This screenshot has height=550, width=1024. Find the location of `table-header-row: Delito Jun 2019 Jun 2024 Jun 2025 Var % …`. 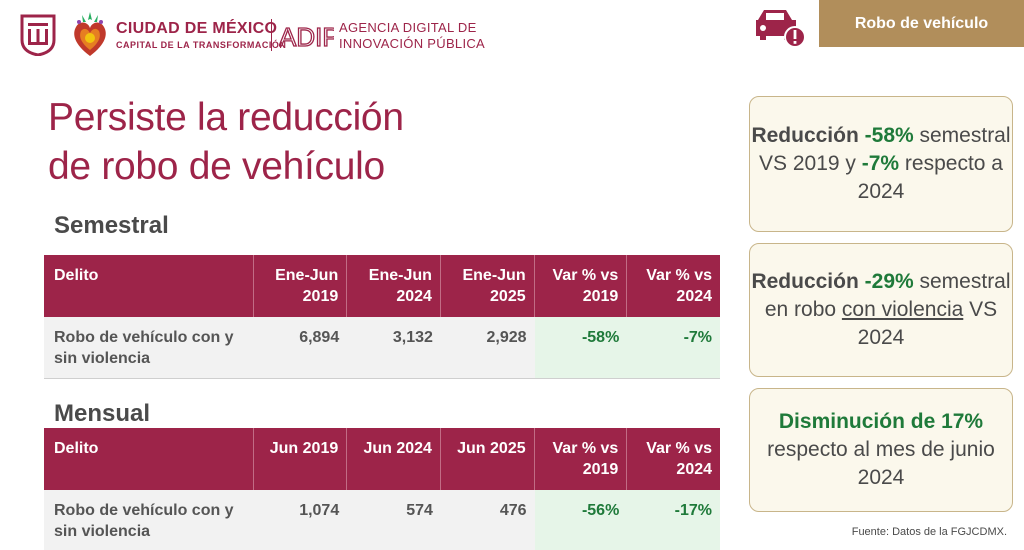

table-header-row: Delito Jun 2019 Jun 2024 Jun 2025 Var % … is located at coordinates (382, 459).